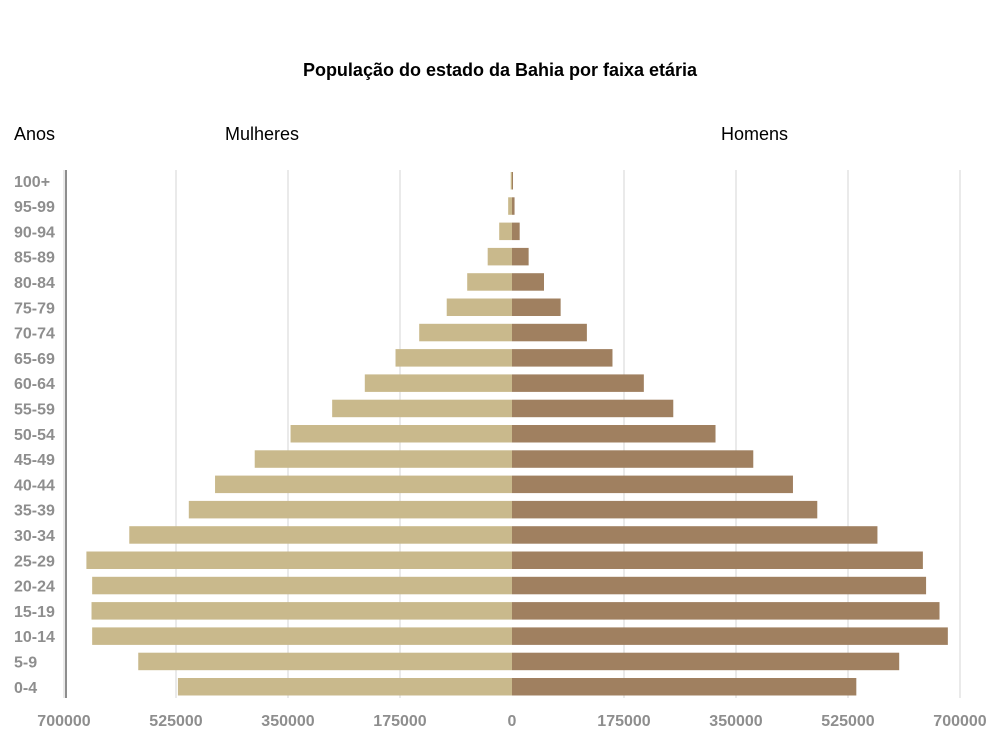 The height and width of the screenshot is (750, 1000). What do you see at coordinates (34, 561) in the screenshot?
I see `age-group-label: 25-29` at bounding box center [34, 561].